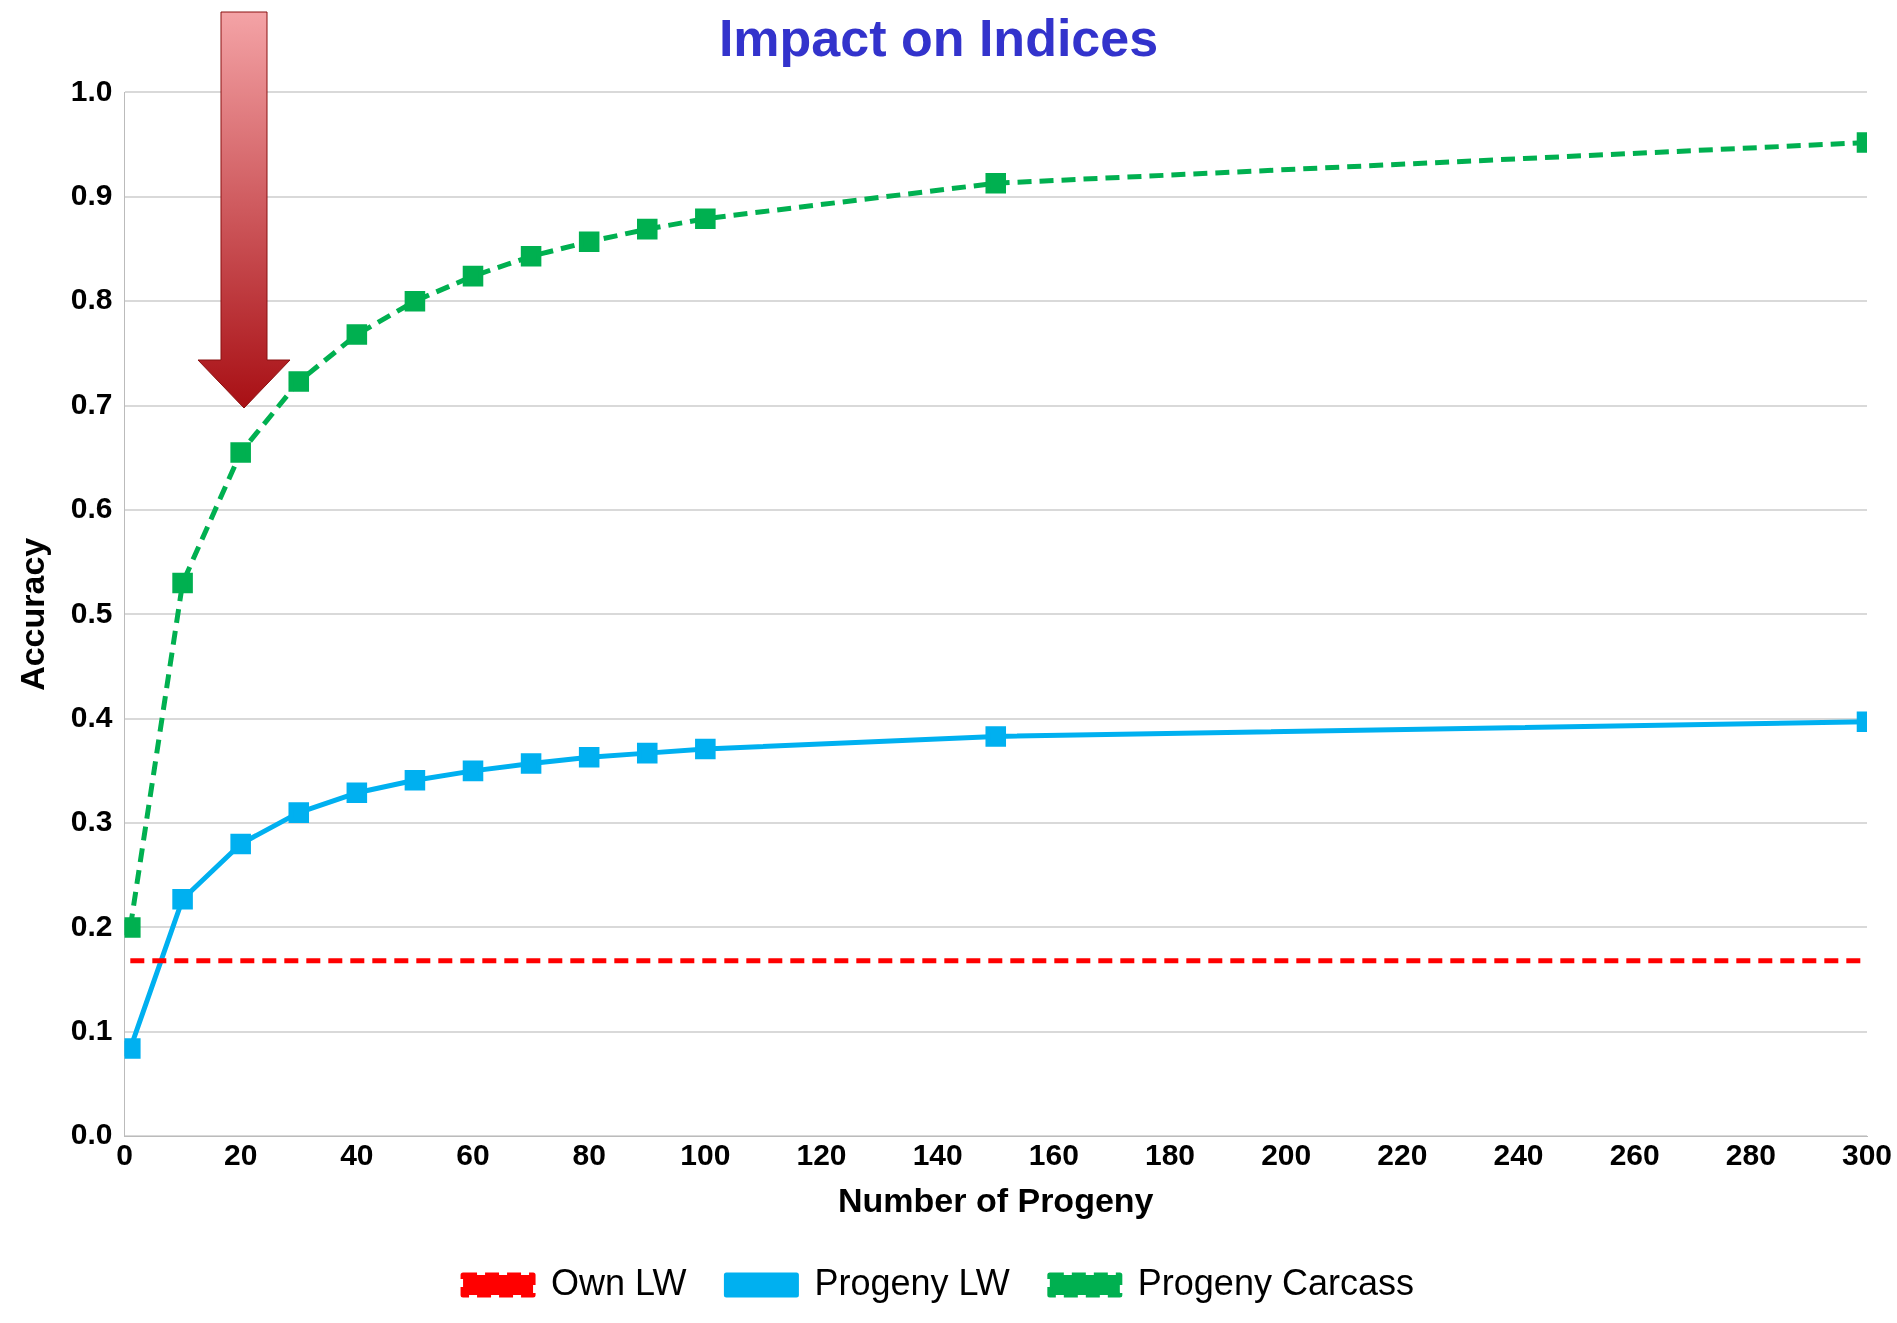 The width and height of the screenshot is (1897, 1323). I want to click on x-tick-label: 200, so click(1286, 1155).